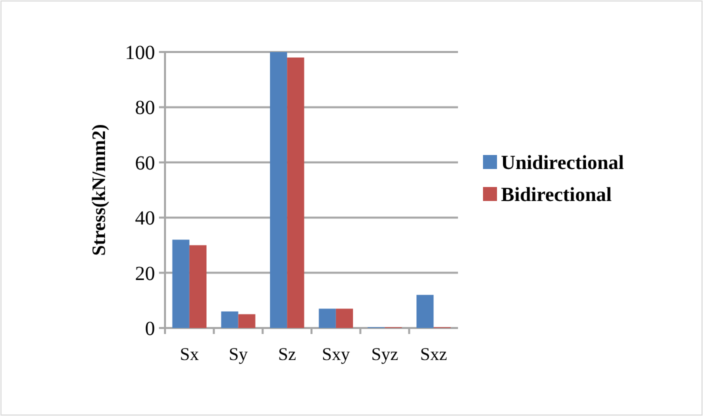 The image size is (703, 416). What do you see at coordinates (150, 329) in the screenshot?
I see `y-tick-label: 0` at bounding box center [150, 329].